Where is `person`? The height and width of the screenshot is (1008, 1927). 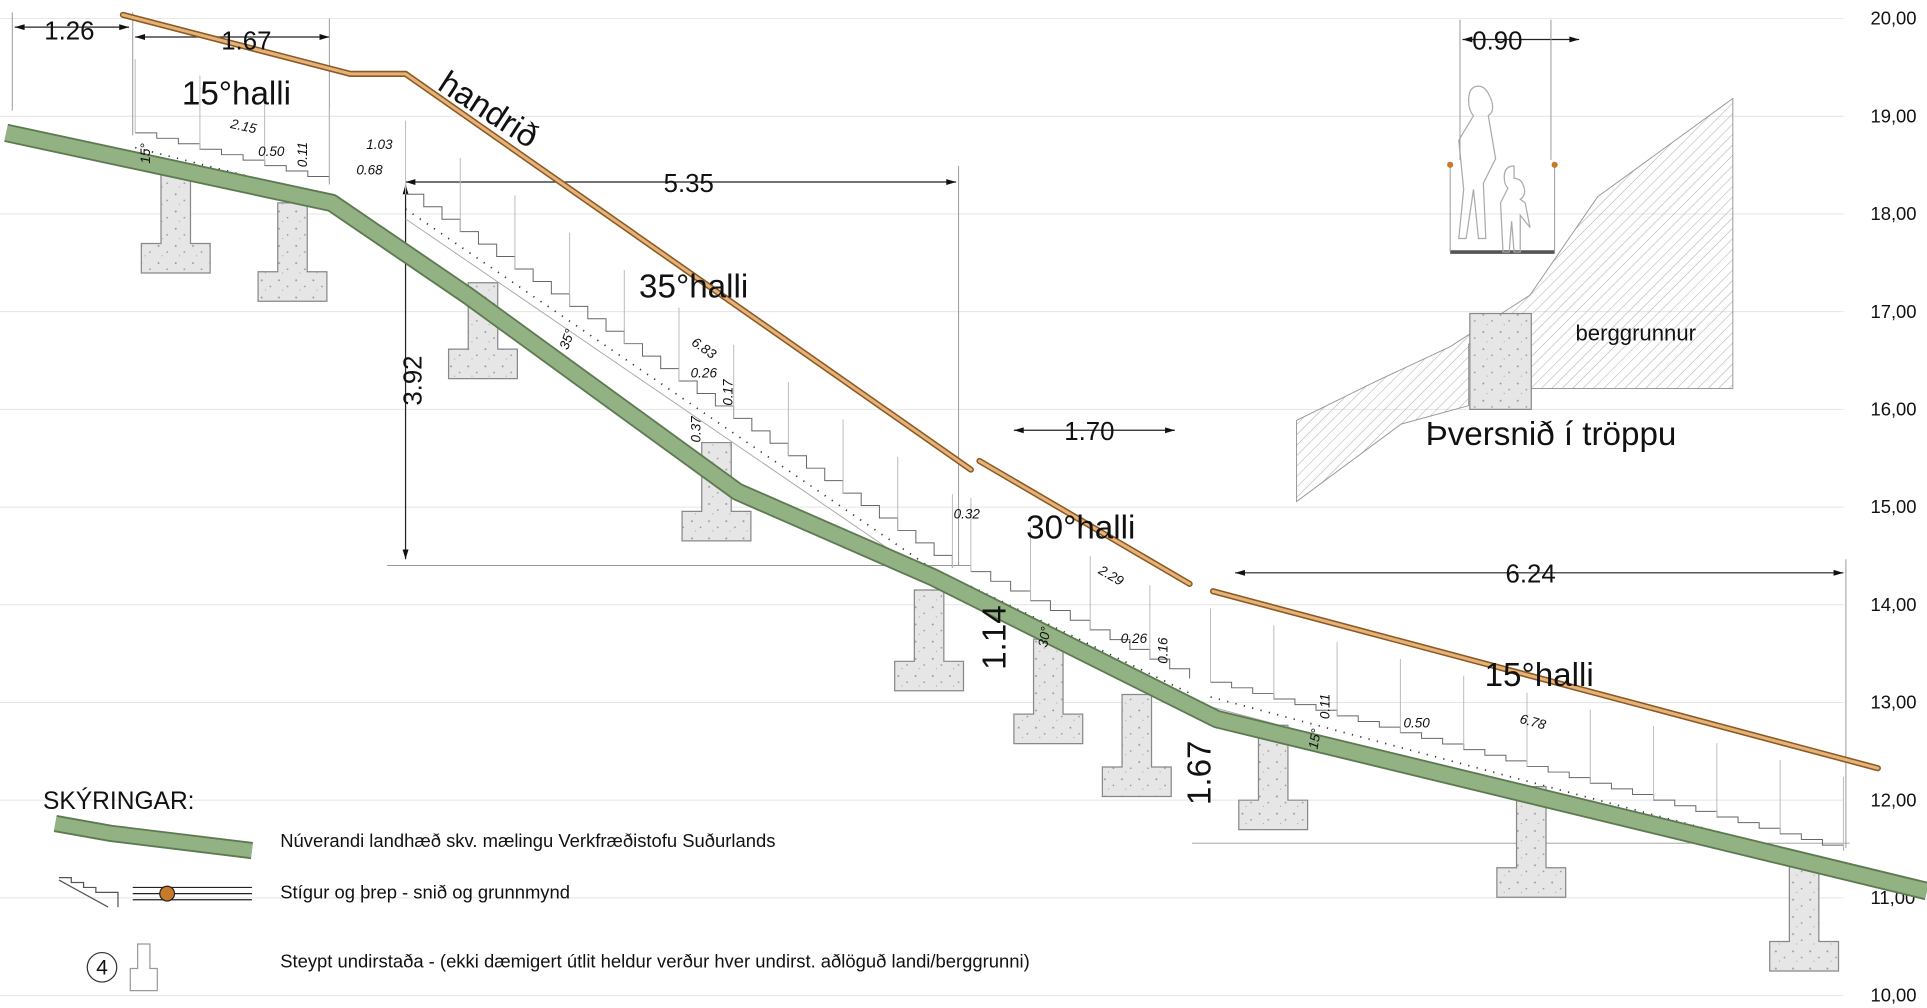 person is located at coordinates (1477, 162).